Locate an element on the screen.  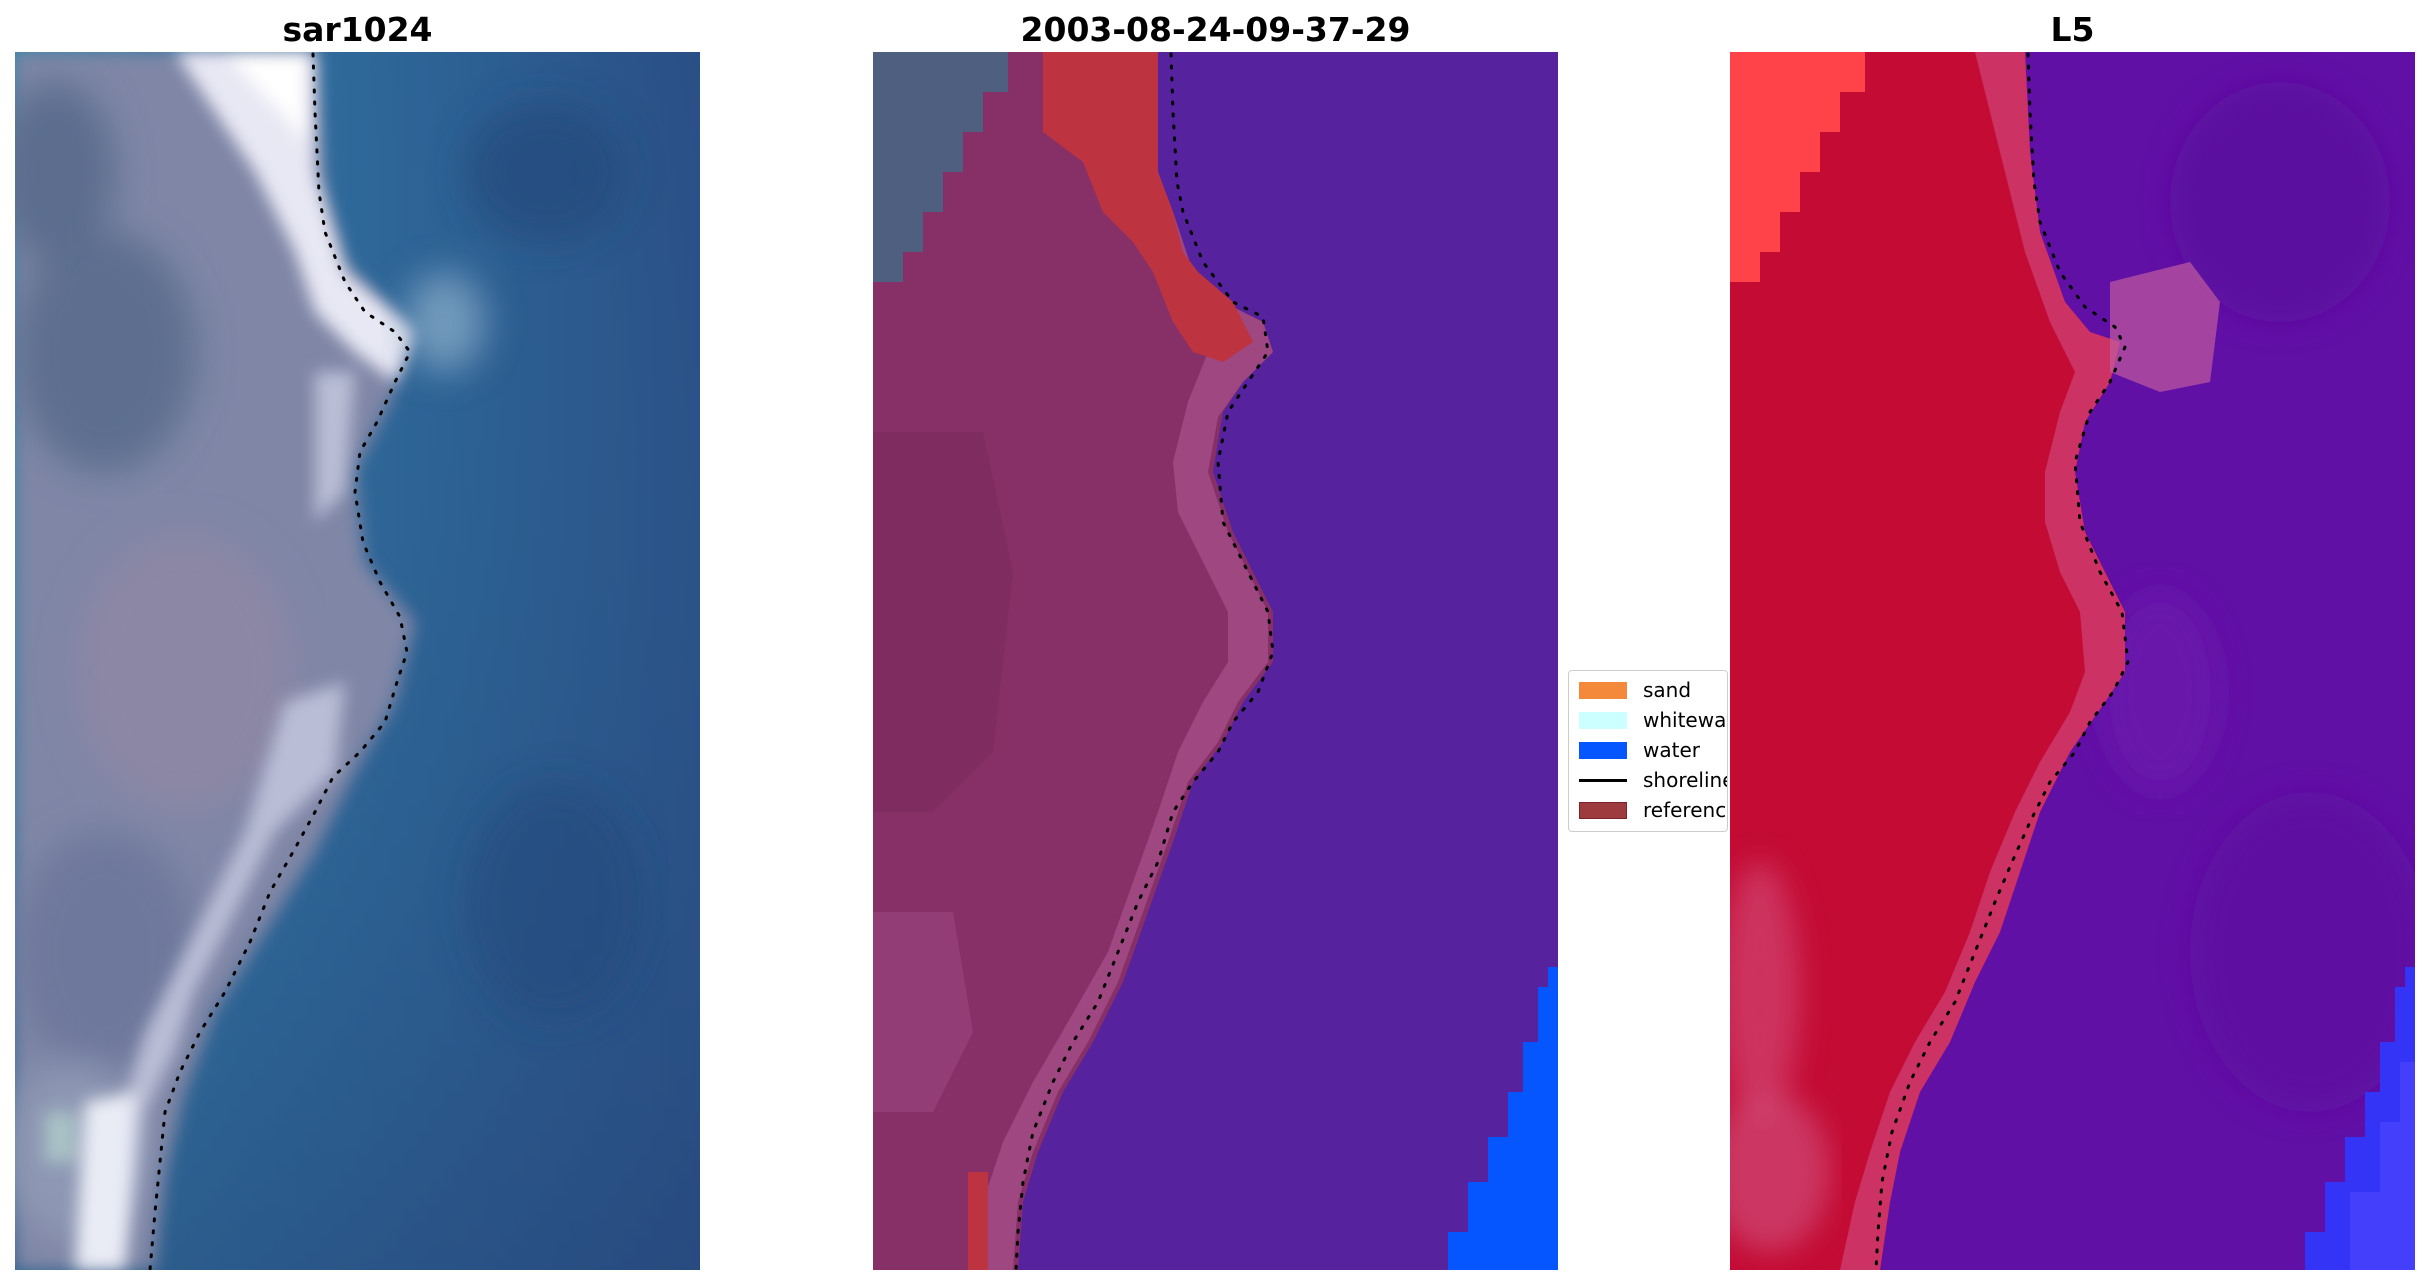
reference-swatch is located at coordinates (1603, 810).